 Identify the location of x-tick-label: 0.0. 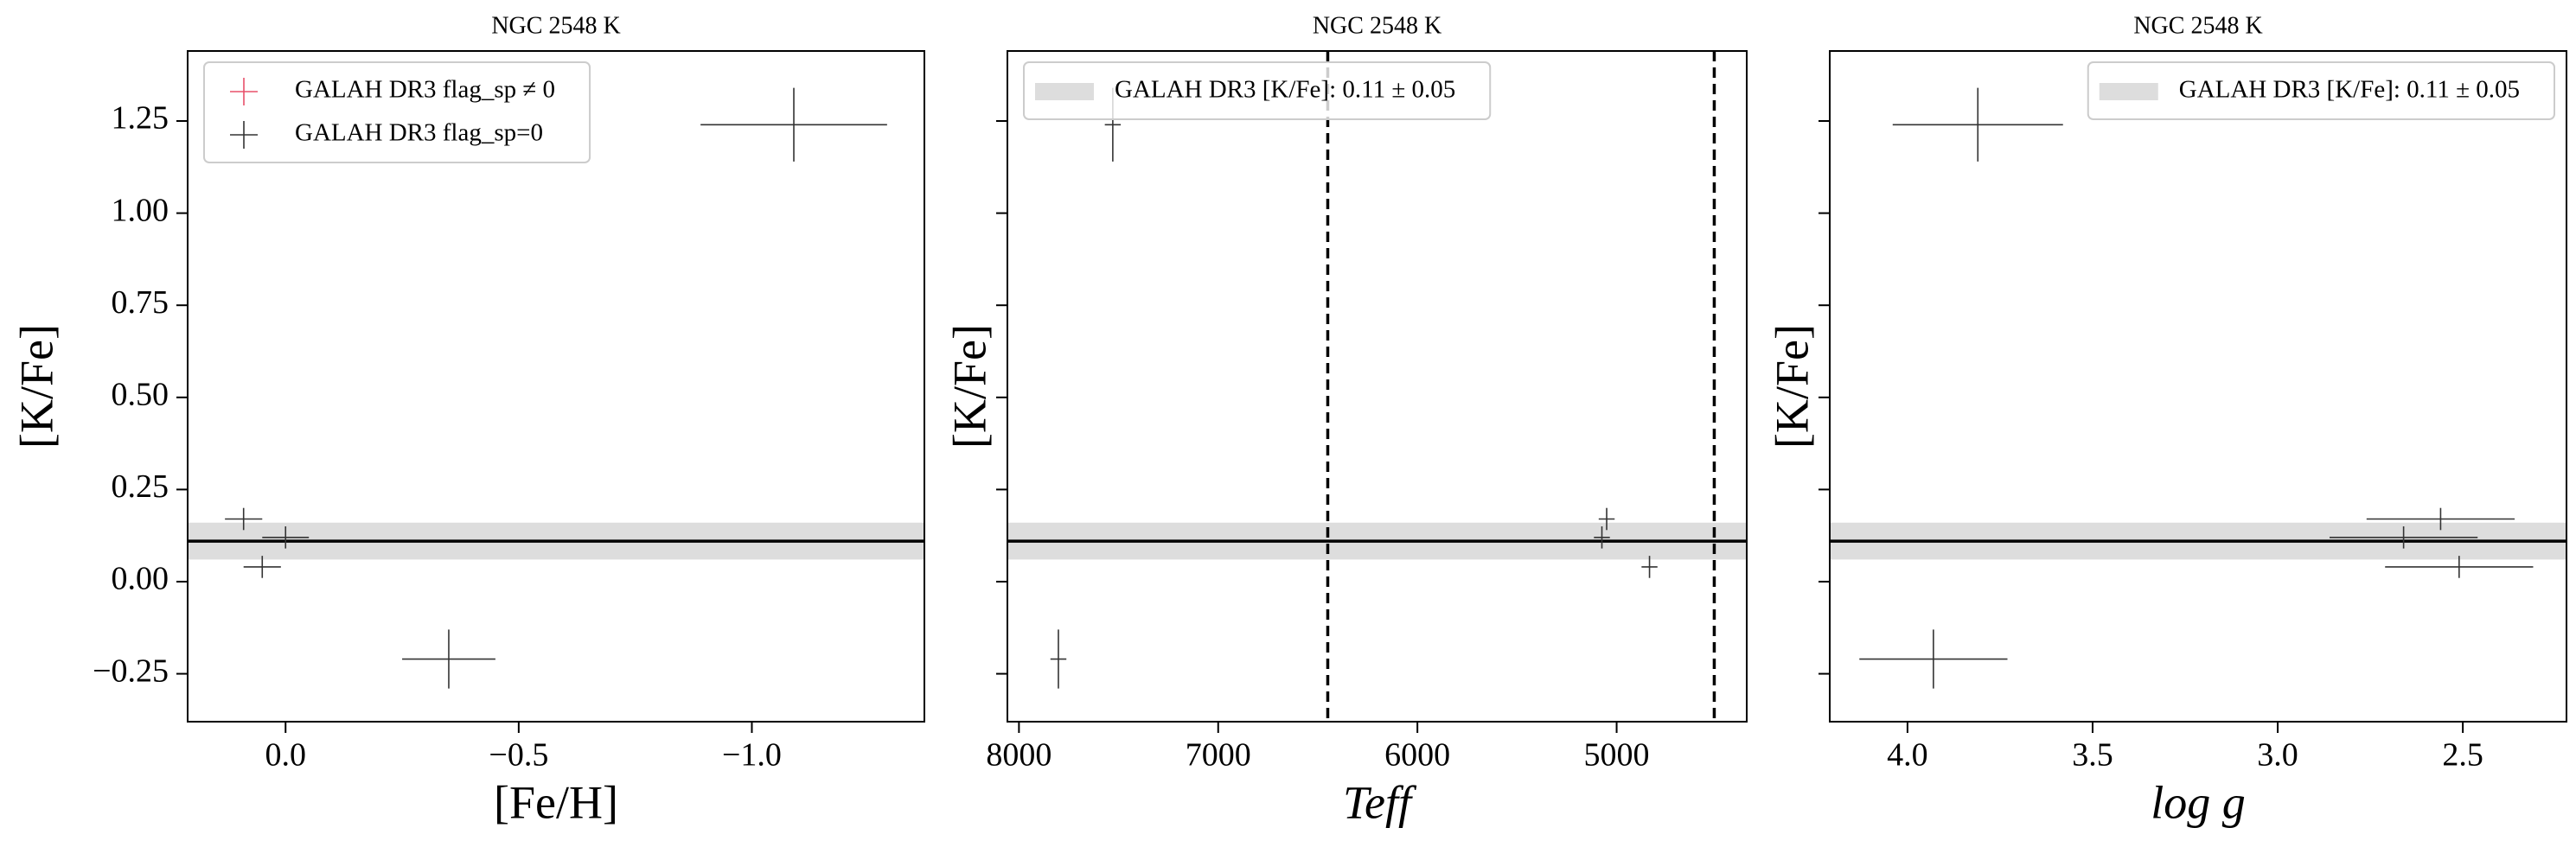
(286, 755).